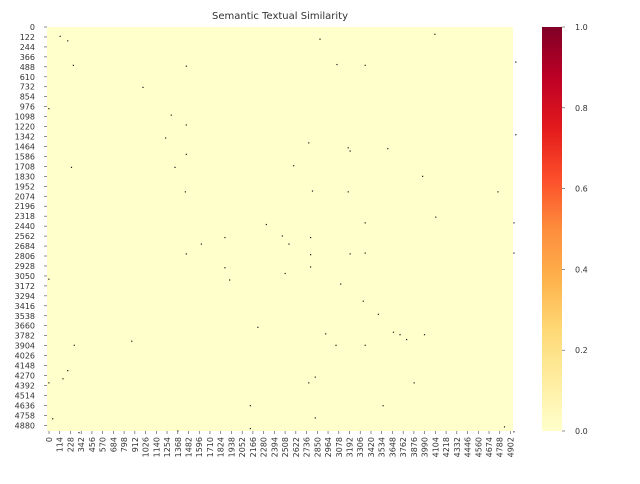 The height and width of the screenshot is (484, 640). What do you see at coordinates (280, 16) in the screenshot?
I see `chart-title: Semantic Textual Similarity` at bounding box center [280, 16].